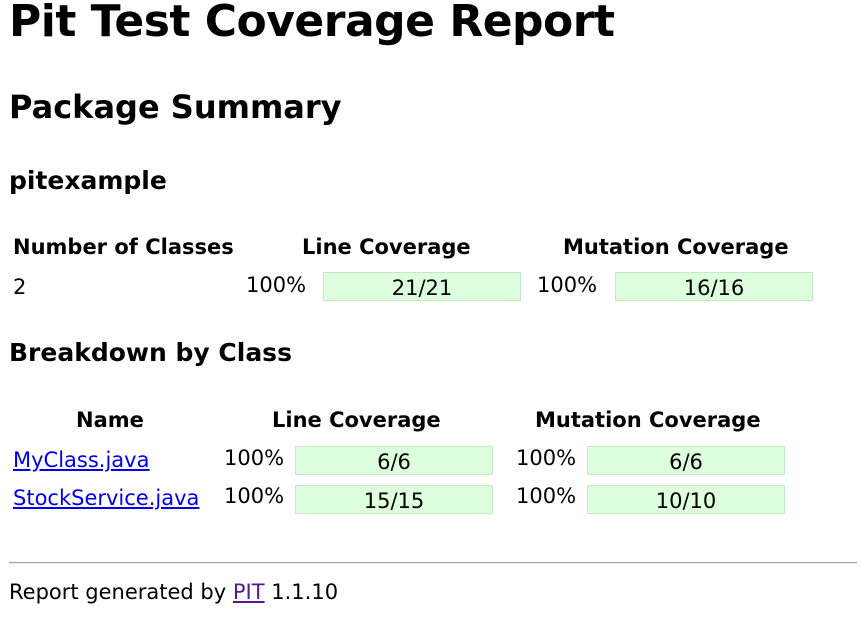 The image size is (862, 623). I want to click on footer: Report generated by PIT 1.1.10, so click(173, 592).